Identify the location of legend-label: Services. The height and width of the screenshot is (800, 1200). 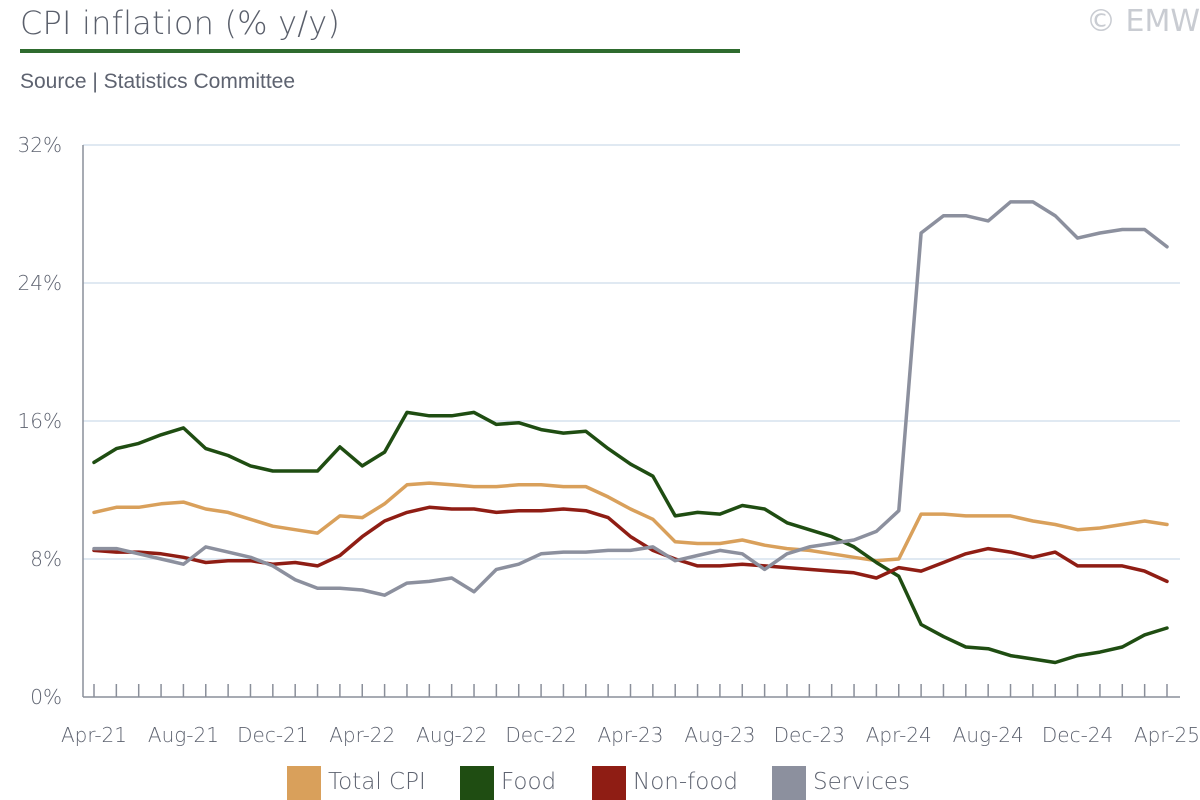
(861, 782).